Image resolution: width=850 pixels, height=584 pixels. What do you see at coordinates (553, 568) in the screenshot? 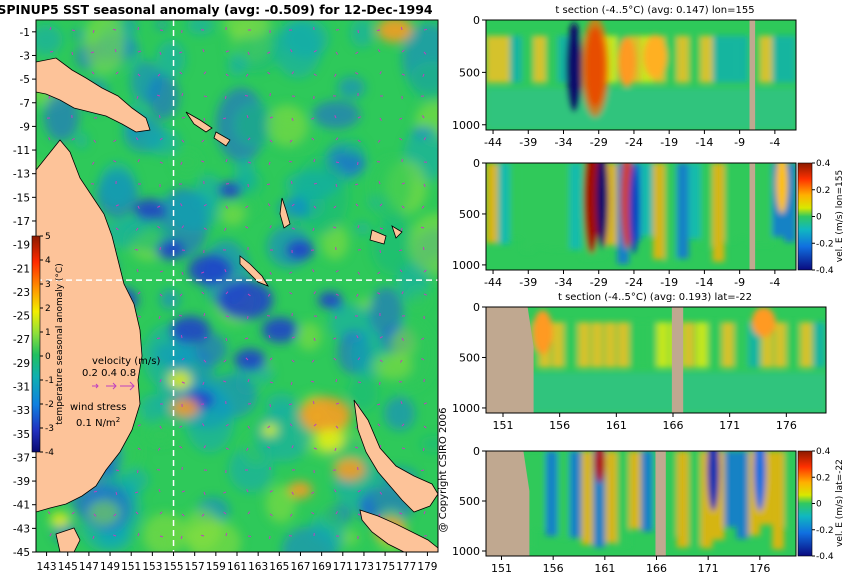
I see `section-x-tick-label: 156` at bounding box center [553, 568].